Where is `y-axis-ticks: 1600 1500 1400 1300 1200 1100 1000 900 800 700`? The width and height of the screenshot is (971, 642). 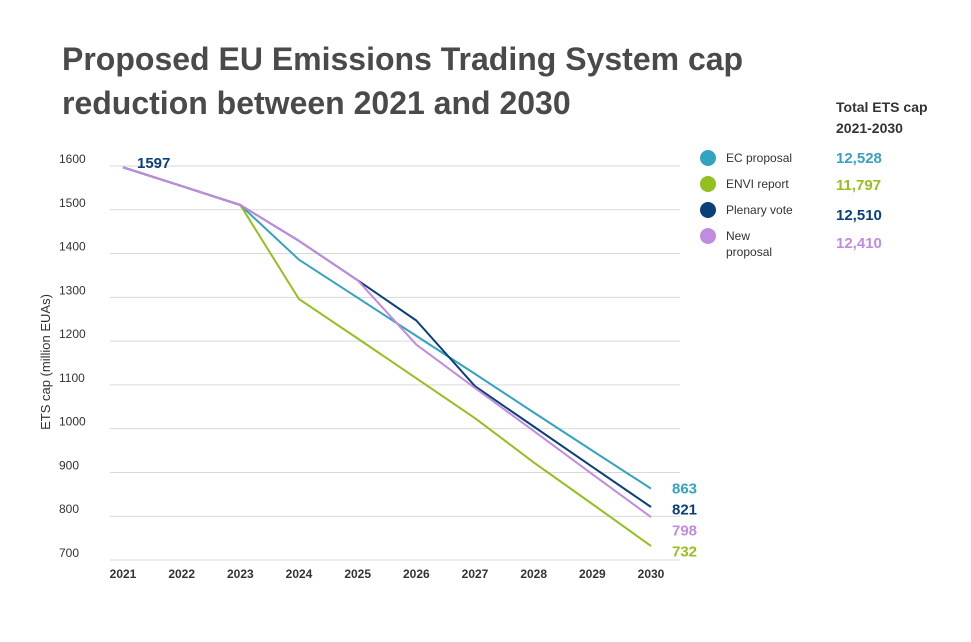 y-axis-ticks: 1600 1500 1400 1300 1200 1100 1000 900 800 700 is located at coordinates (72, 356).